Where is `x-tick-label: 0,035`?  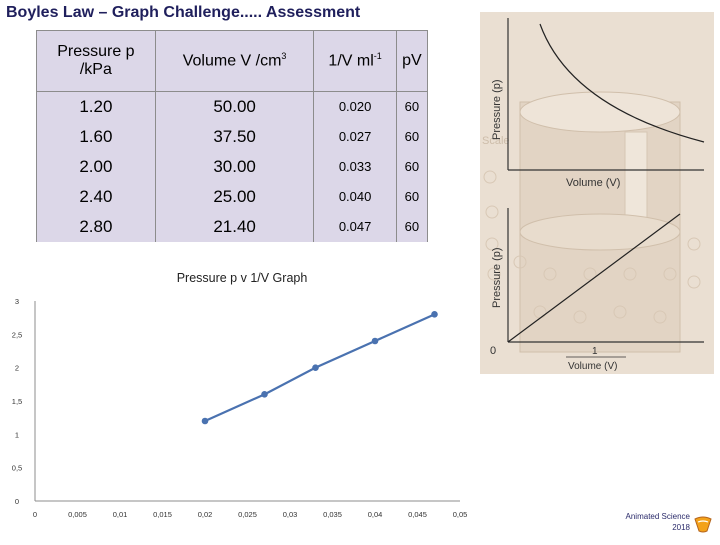
x-tick-label: 0,035 is located at coordinates (332, 514).